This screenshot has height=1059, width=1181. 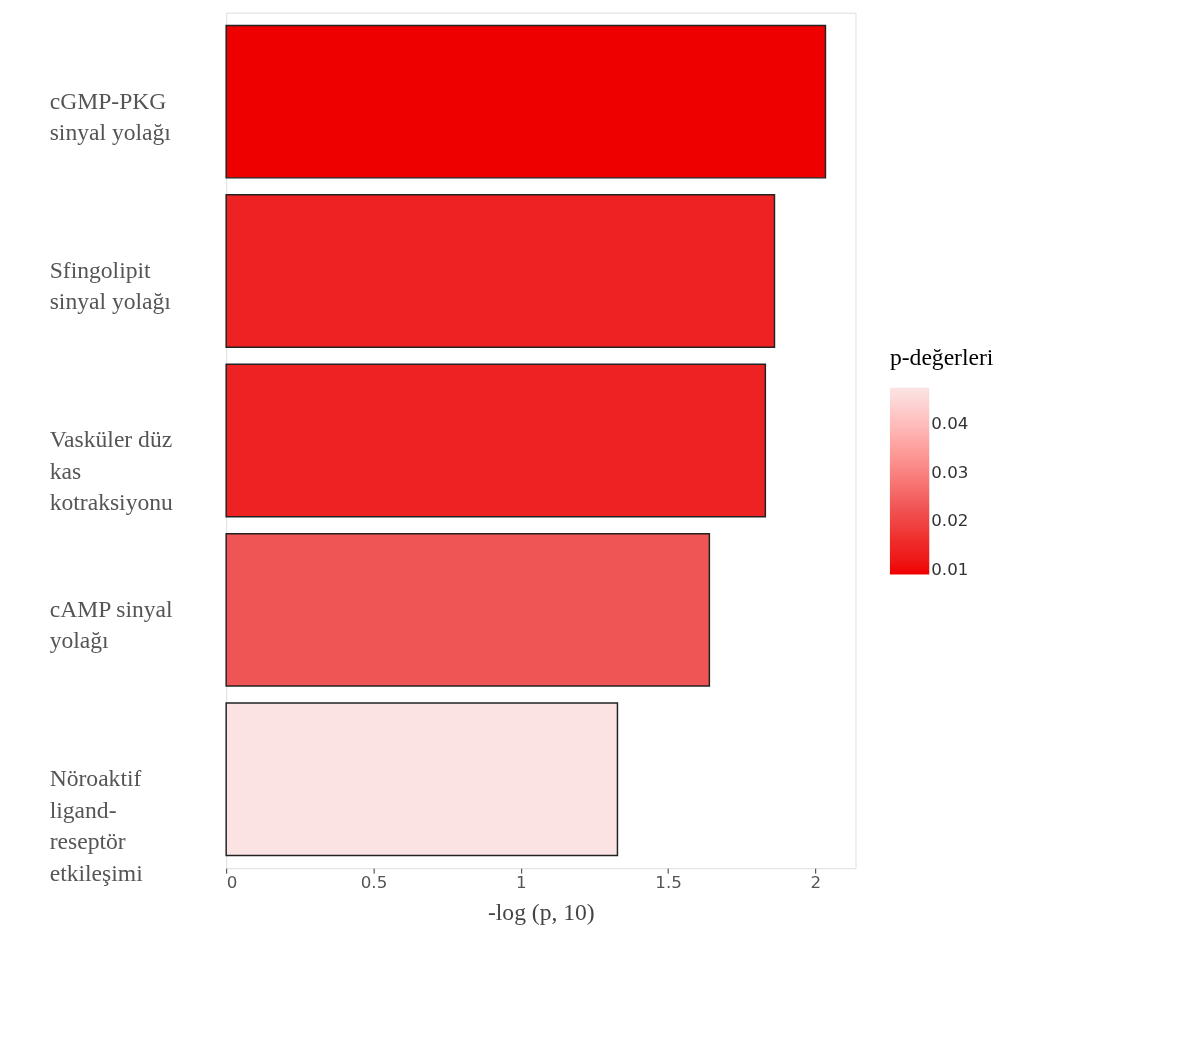 I want to click on color-bar-label: 0.02, so click(x=950, y=520).